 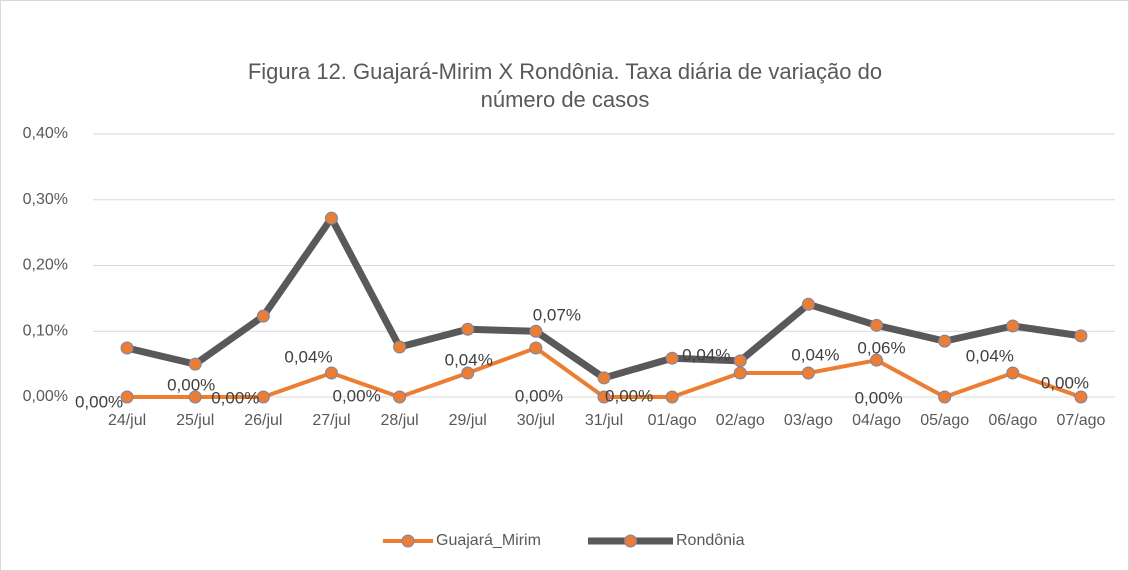 I want to click on x-tick-label: 26/jul, so click(x=263, y=420).